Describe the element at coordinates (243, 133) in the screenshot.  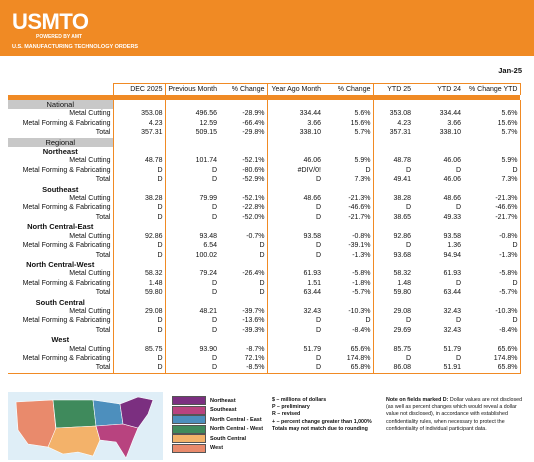
I see `cell: -29.8%` at that location.